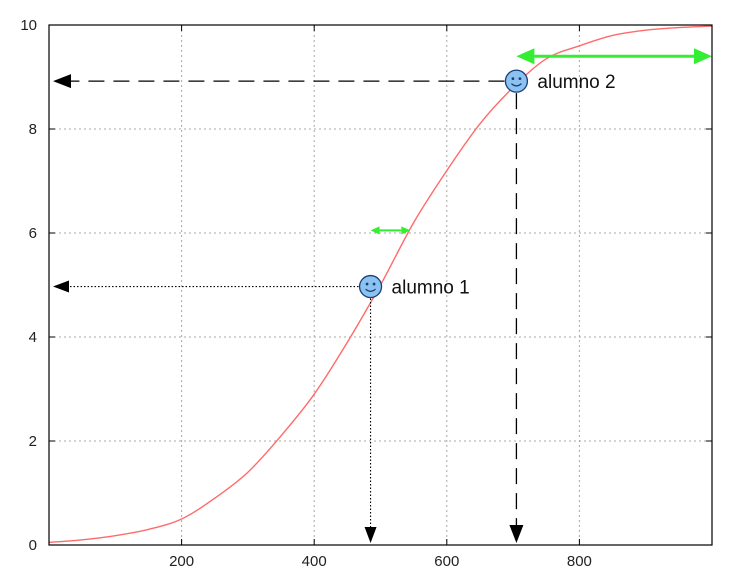  What do you see at coordinates (33, 129) in the screenshot?
I see `y-tick-label: 8` at bounding box center [33, 129].